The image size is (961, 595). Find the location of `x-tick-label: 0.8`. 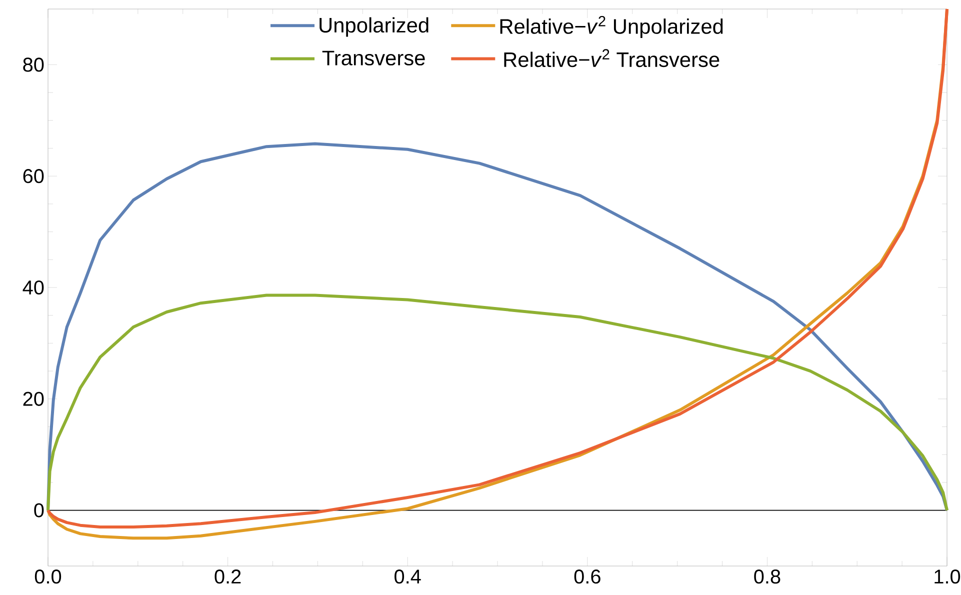

x-tick-label: 0.8 is located at coordinates (767, 577).